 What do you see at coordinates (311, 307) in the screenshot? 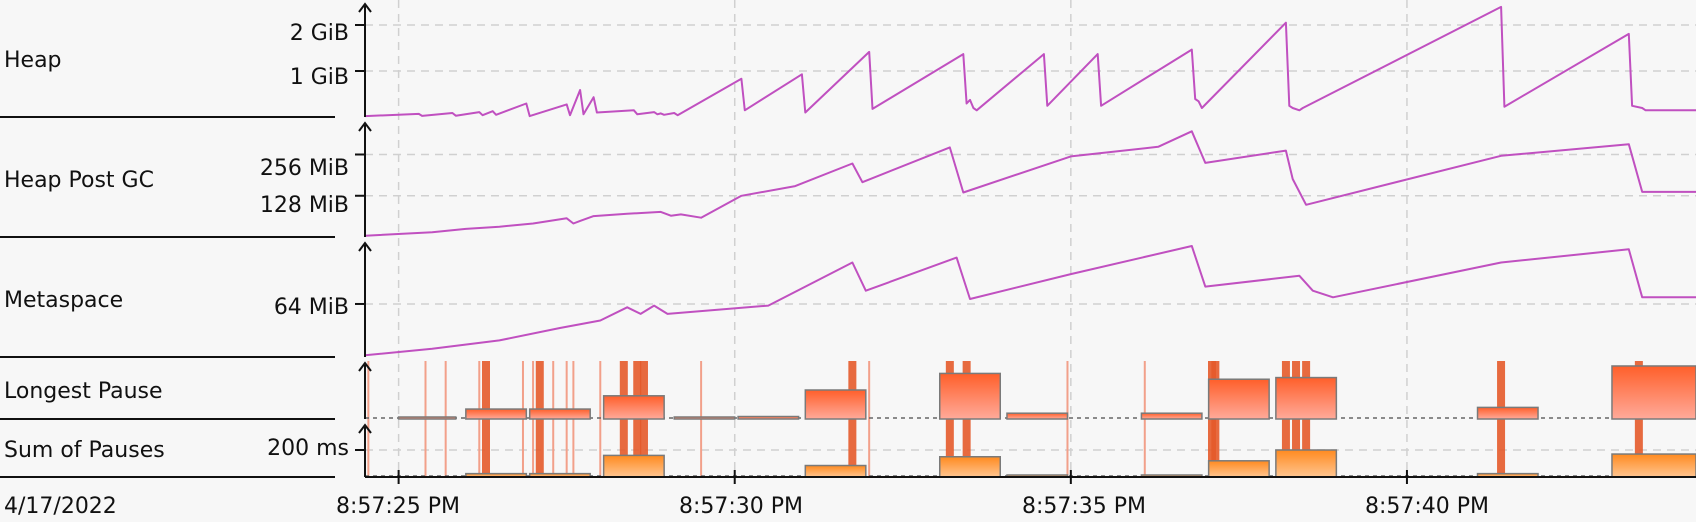
I see `y-tick-label: 64 MiB` at bounding box center [311, 307].